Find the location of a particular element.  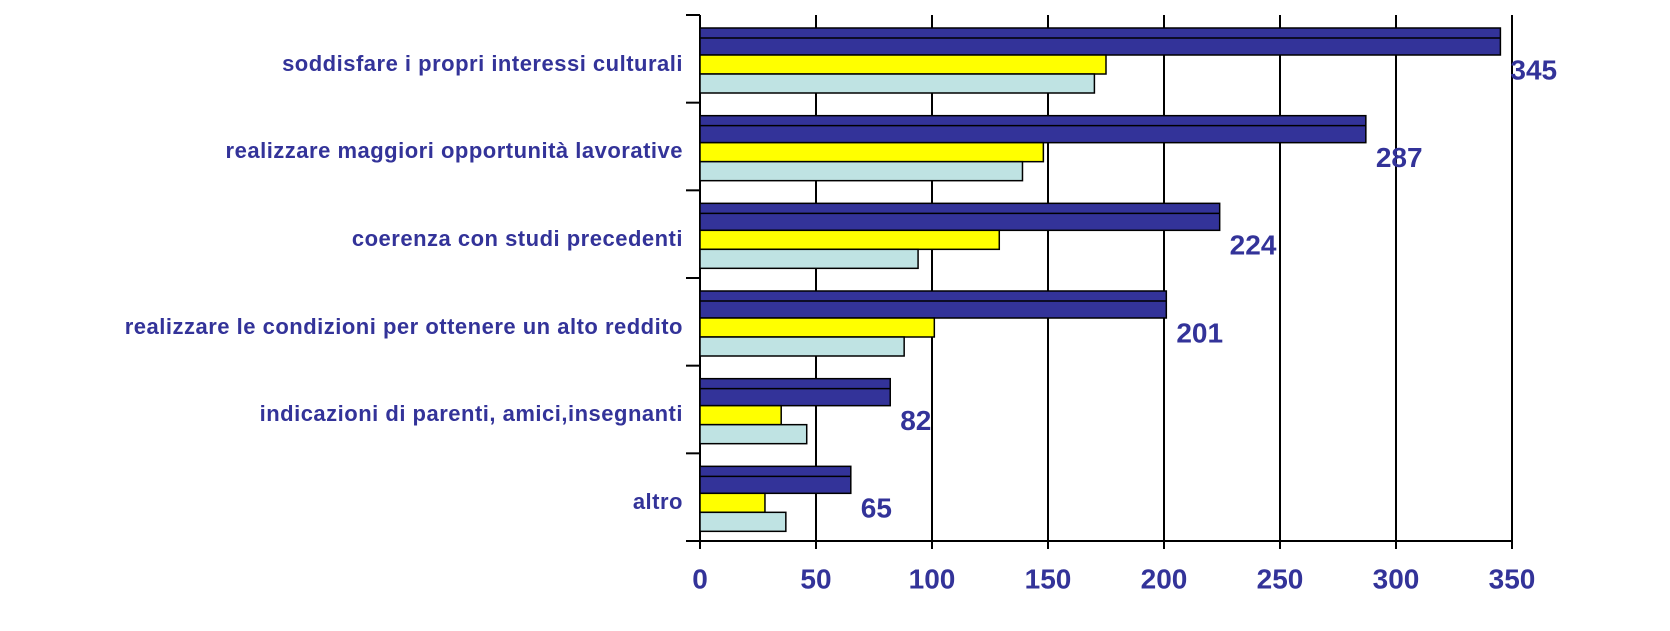

category-label: indicazioni di parenti, amici,insegnanti is located at coordinates (341, 415).